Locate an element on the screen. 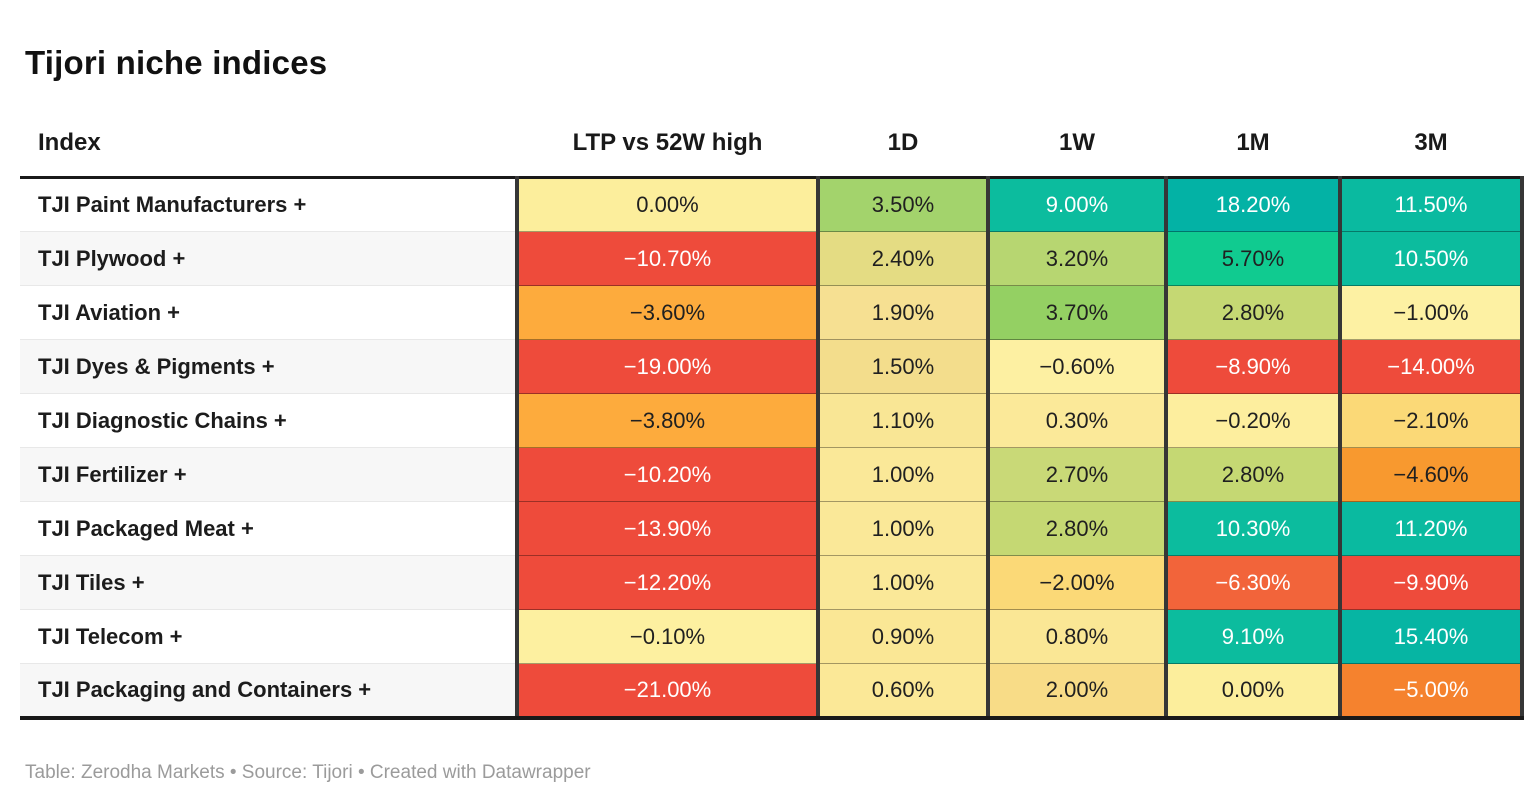 This screenshot has width=1540, height=810. row-label: TJI Aviation + is located at coordinates (268, 312).